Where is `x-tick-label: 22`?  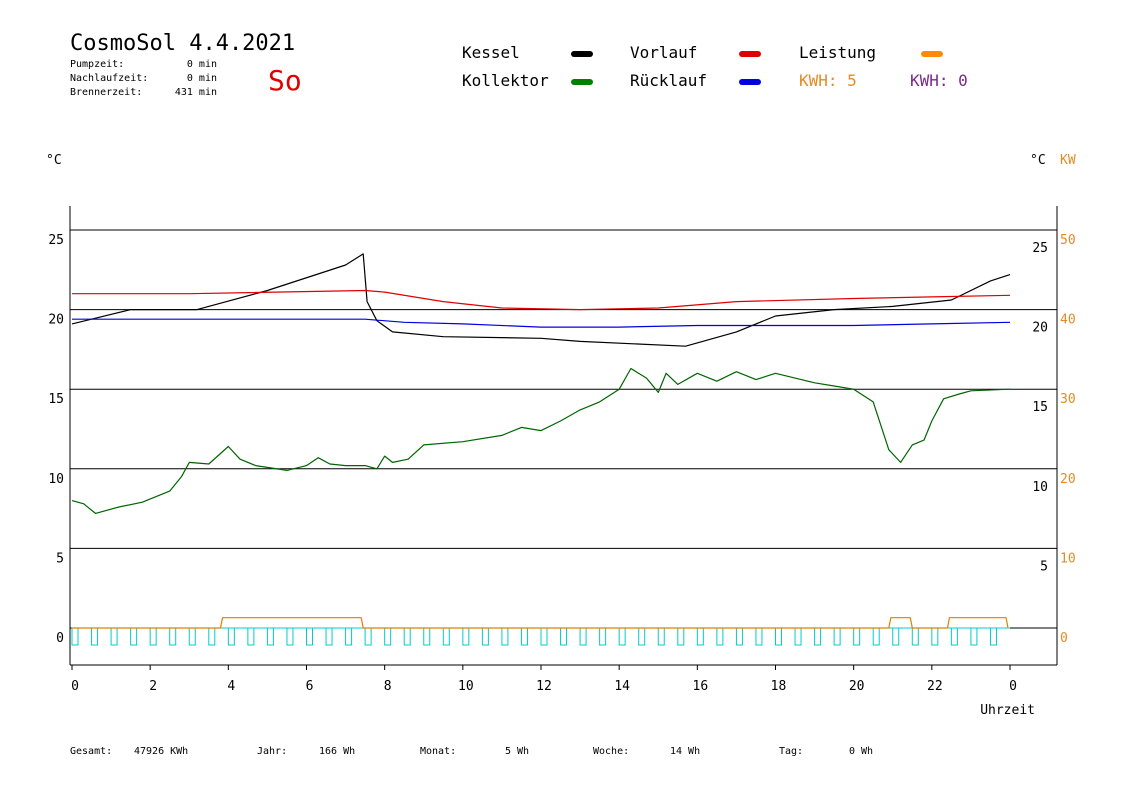
x-tick-label: 22 is located at coordinates (935, 686).